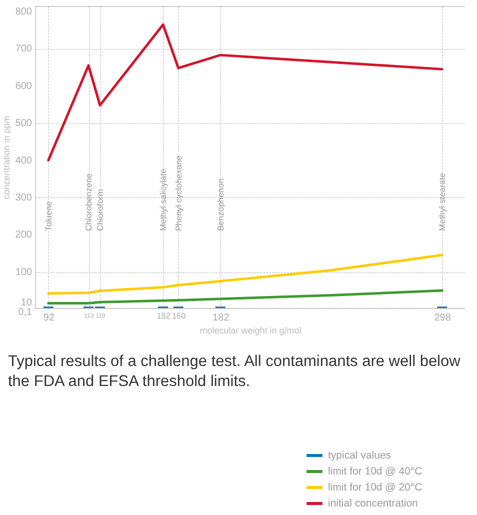  Describe the element at coordinates (25, 312) in the screenshot. I see `y-tick-label: 0,1` at that location.